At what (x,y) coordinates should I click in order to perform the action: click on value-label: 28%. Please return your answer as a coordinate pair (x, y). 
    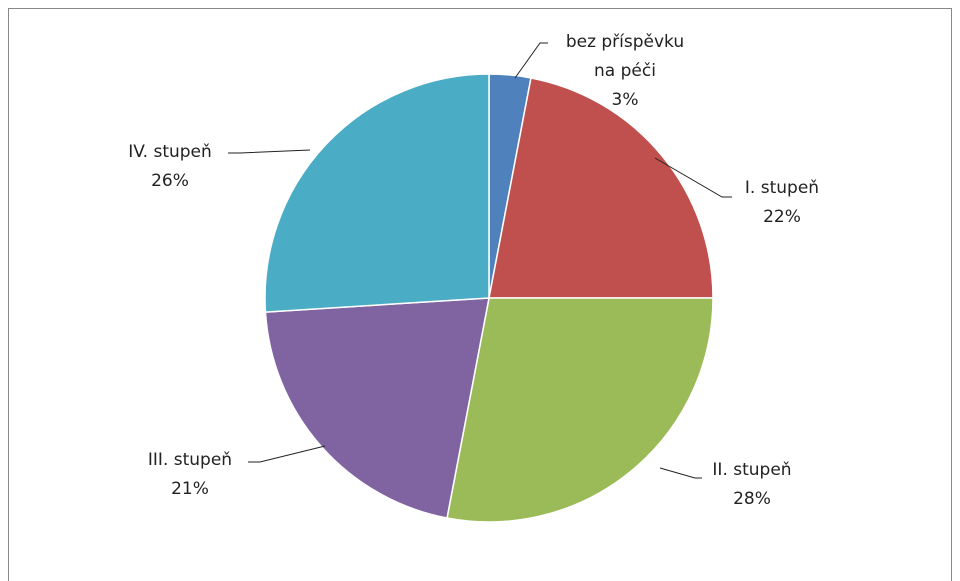
    Looking at the image, I should click on (752, 499).